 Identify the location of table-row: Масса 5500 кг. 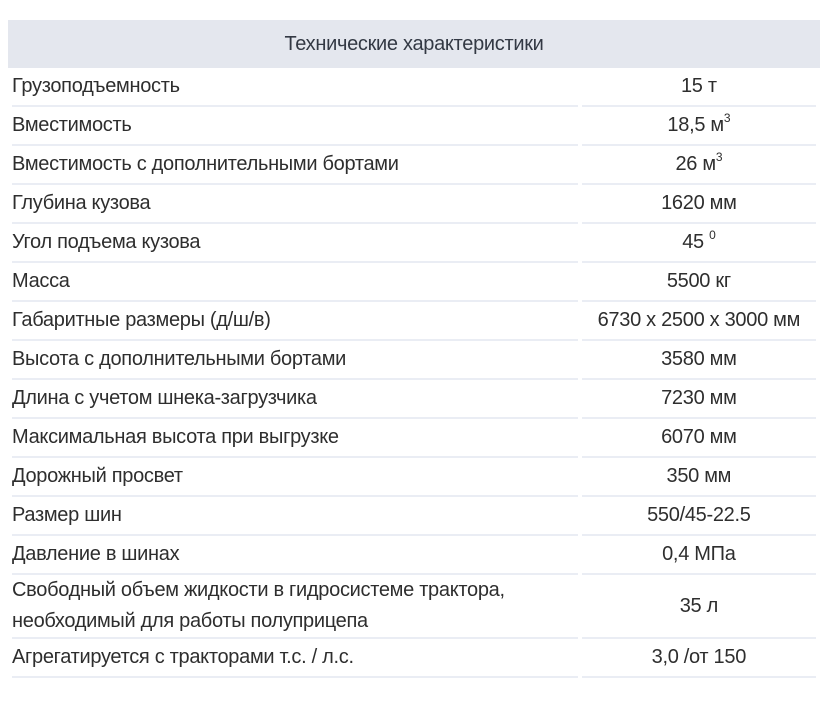
(414, 282).